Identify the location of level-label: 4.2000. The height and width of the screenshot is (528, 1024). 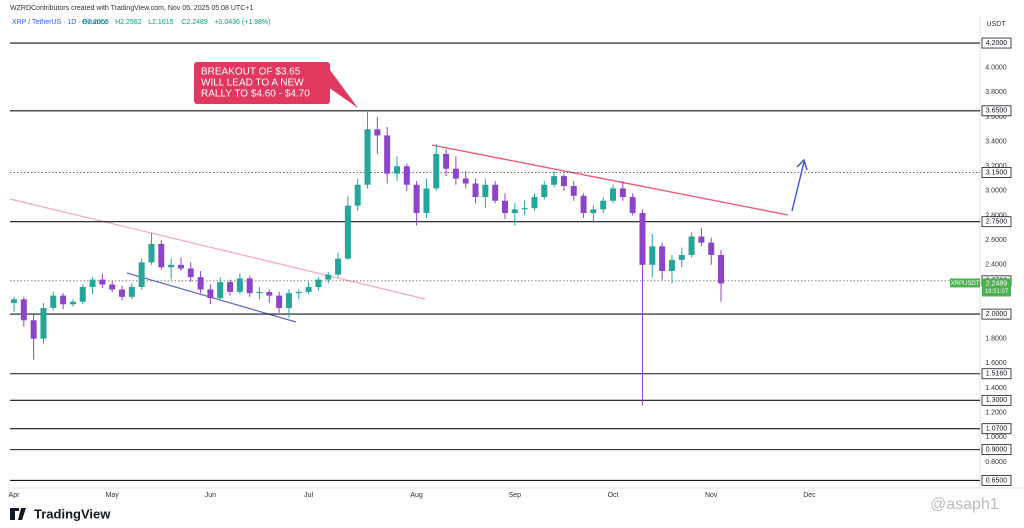
(997, 43).